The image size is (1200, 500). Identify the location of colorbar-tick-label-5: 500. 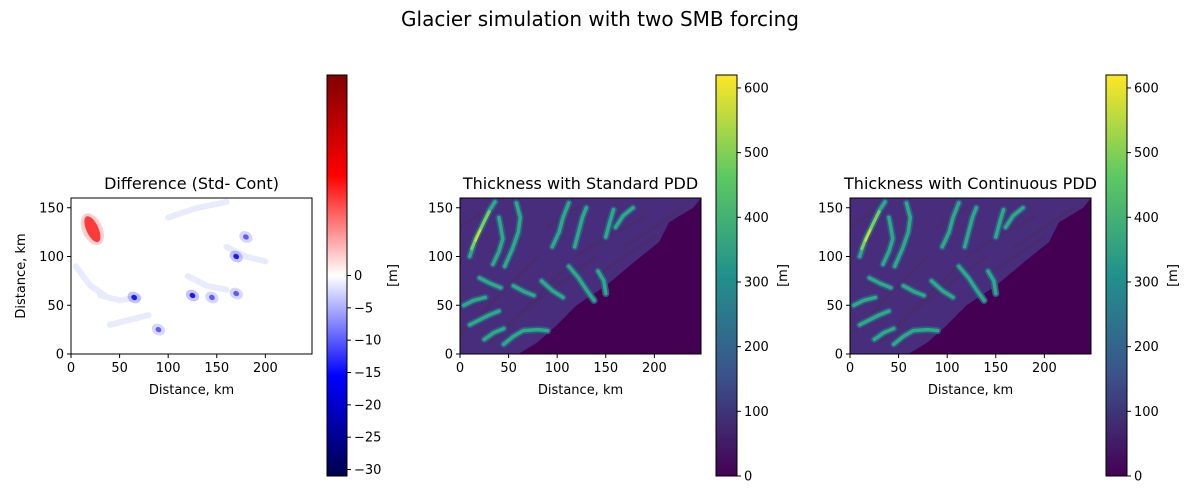
(1146, 153).